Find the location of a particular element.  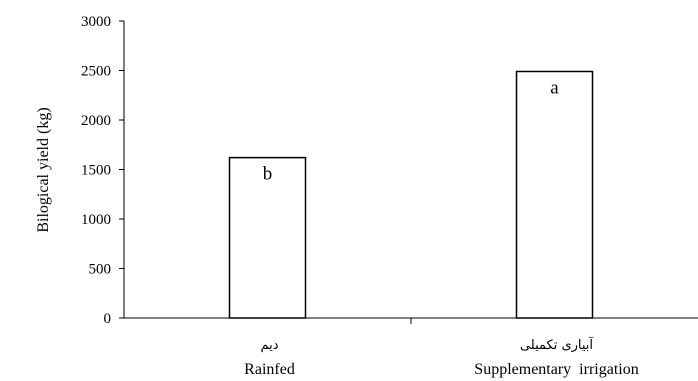

y-tick-label: 2500 is located at coordinates (96, 72).